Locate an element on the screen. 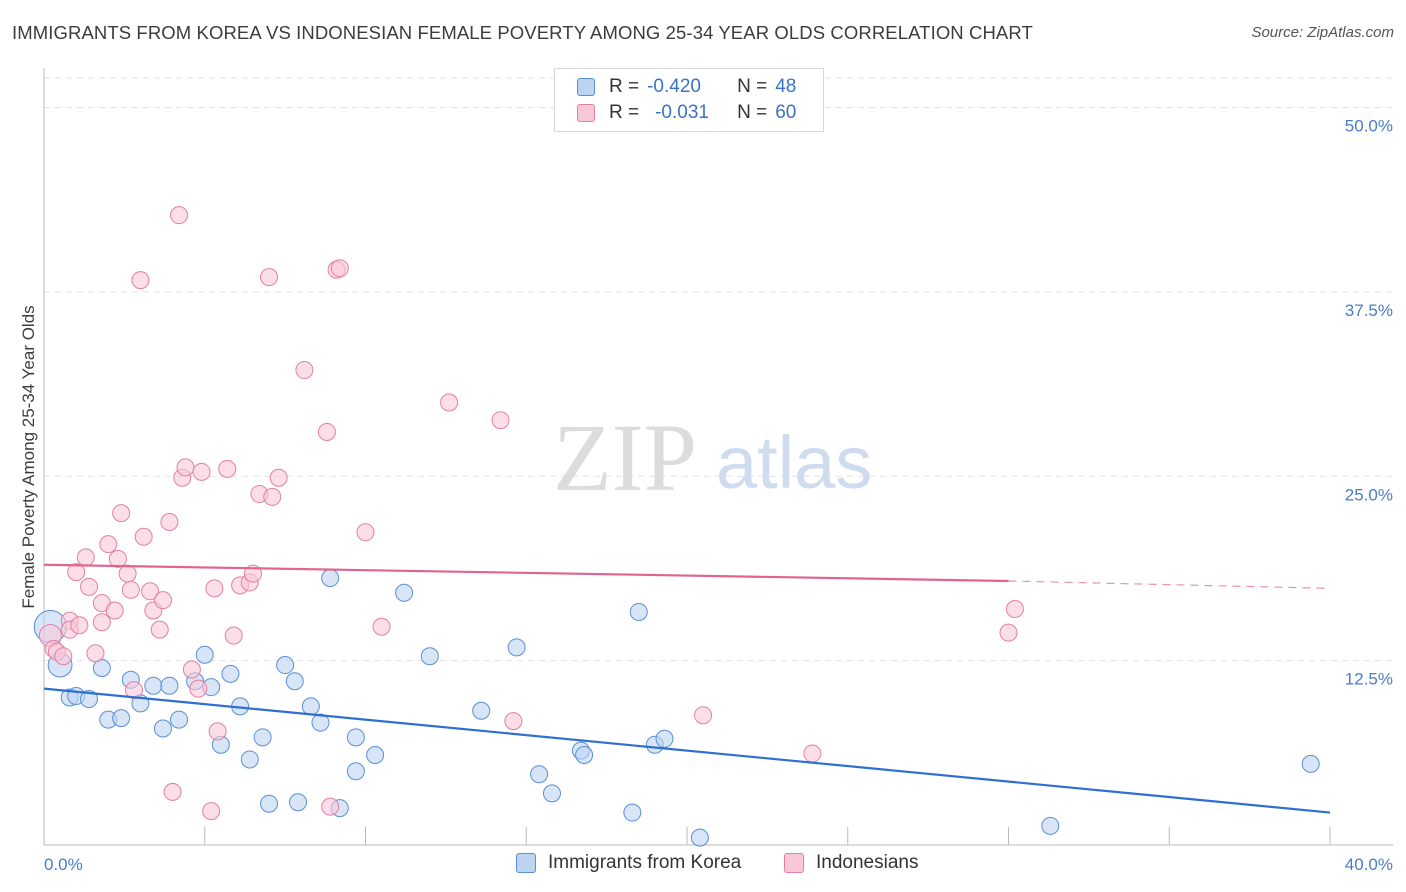 The height and width of the screenshot is (892, 1406). series-legend-label: Indonesians is located at coordinates (867, 862).